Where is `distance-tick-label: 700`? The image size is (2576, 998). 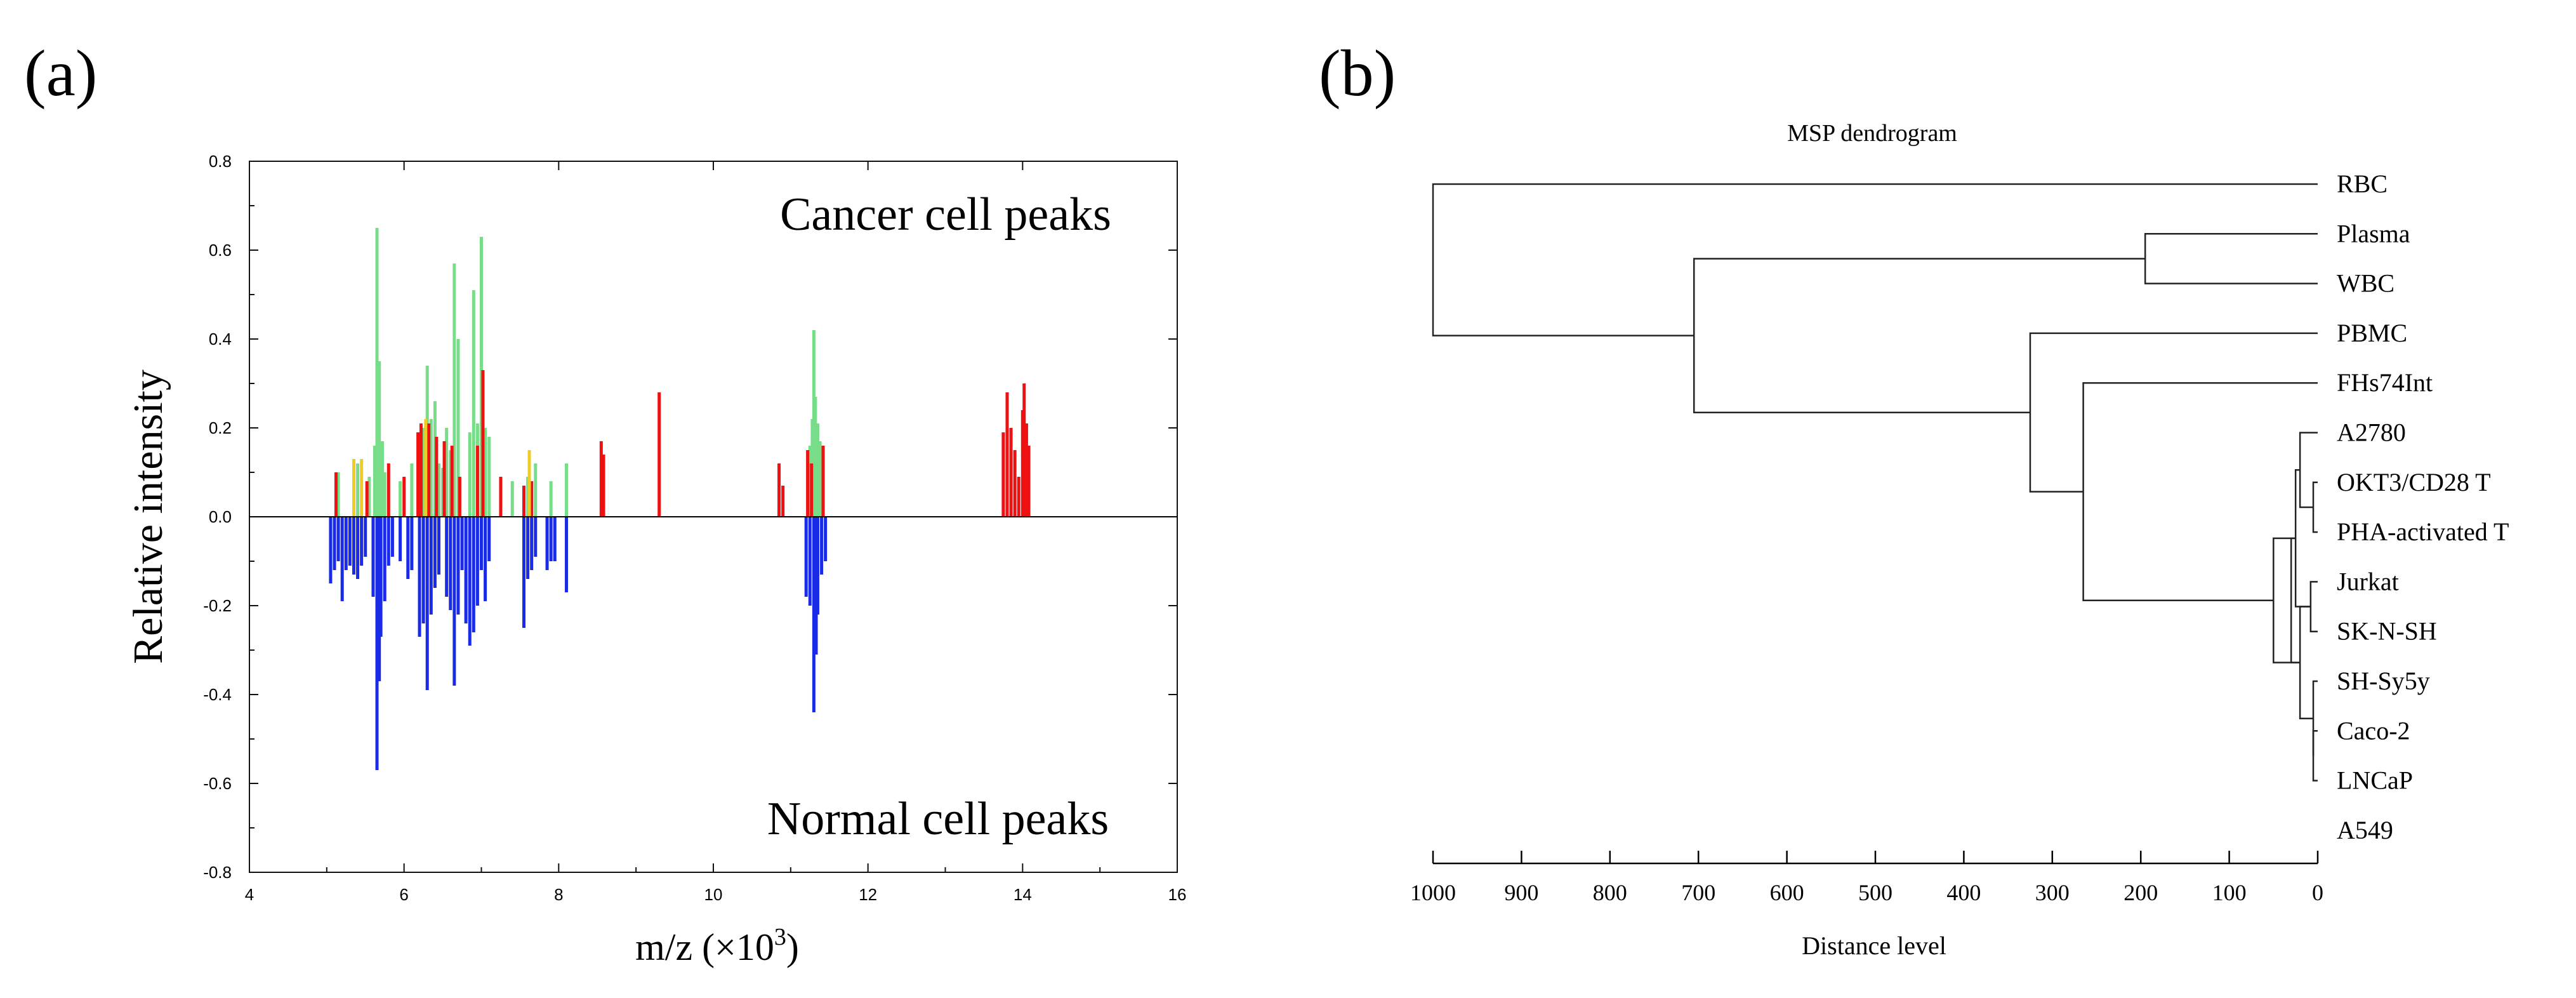 distance-tick-label: 700 is located at coordinates (1698, 892).